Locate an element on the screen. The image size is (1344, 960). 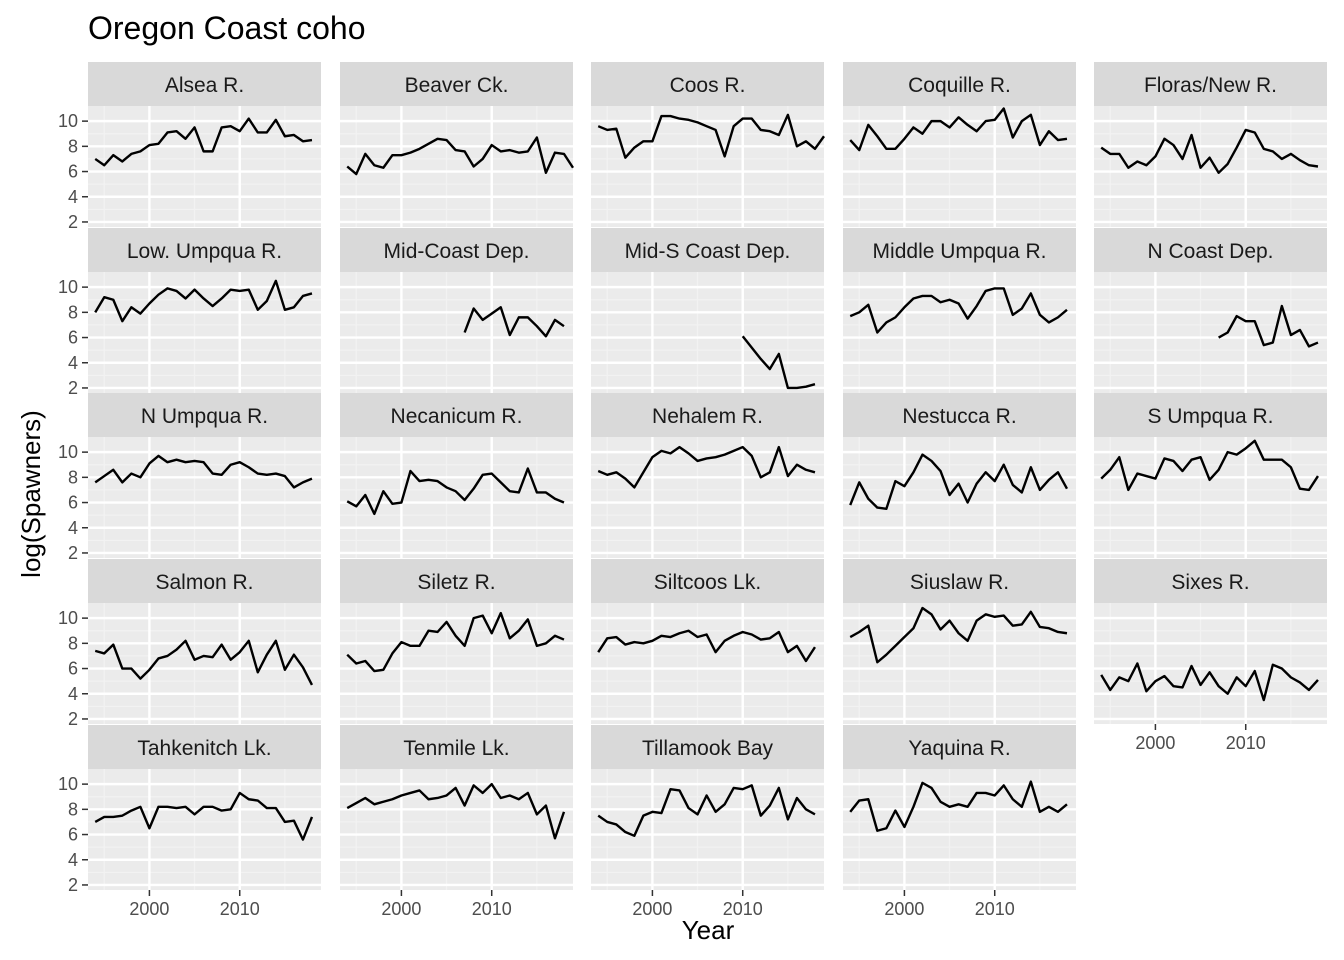
facet-strip-label: Coquille R. is located at coordinates (959, 85).